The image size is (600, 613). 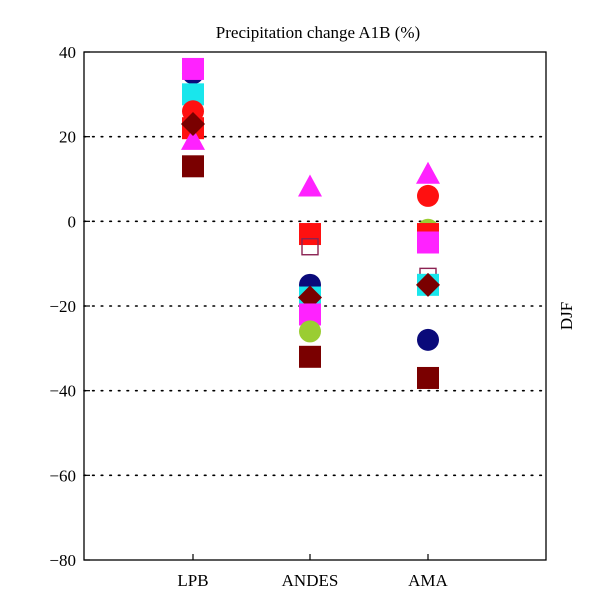 What do you see at coordinates (72, 221) in the screenshot?
I see `y-tick-label: 0` at bounding box center [72, 221].